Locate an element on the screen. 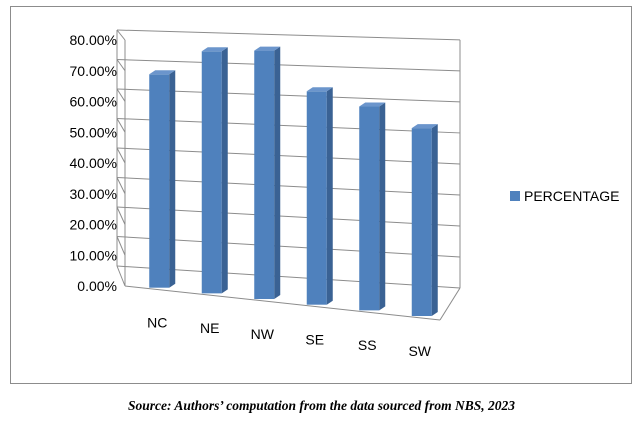 The width and height of the screenshot is (643, 422). y-tick-label: 60.00% is located at coordinates (93, 102).